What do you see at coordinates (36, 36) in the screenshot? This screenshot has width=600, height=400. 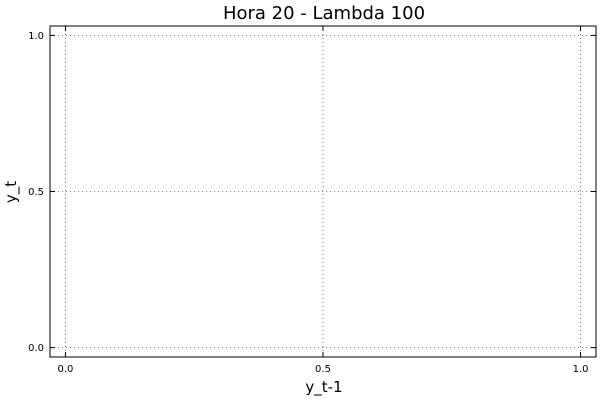 I see `y-tick-label: 1.0` at bounding box center [36, 36].